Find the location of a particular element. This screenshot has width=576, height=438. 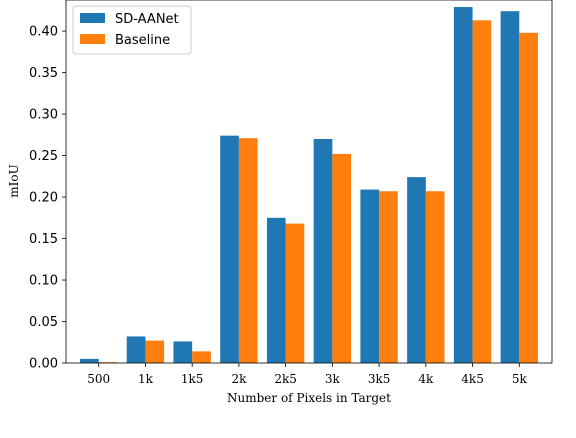

legend: SD-AANet Baseline is located at coordinates (132, 30).